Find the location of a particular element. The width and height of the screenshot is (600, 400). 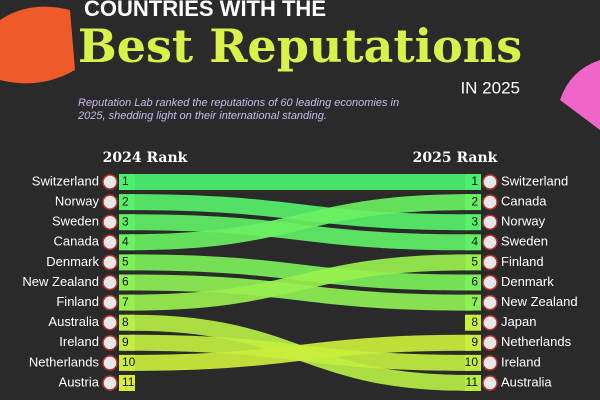

column-header: 2024 Rank is located at coordinates (145, 158).